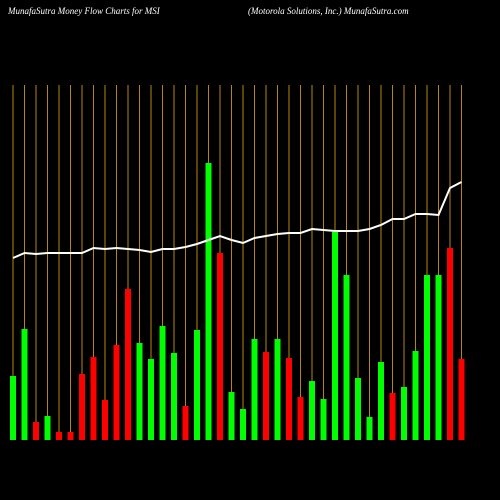 The width and height of the screenshot is (500, 500). What do you see at coordinates (237, 220) in the screenshot?
I see `money-flow-line` at bounding box center [237, 220].